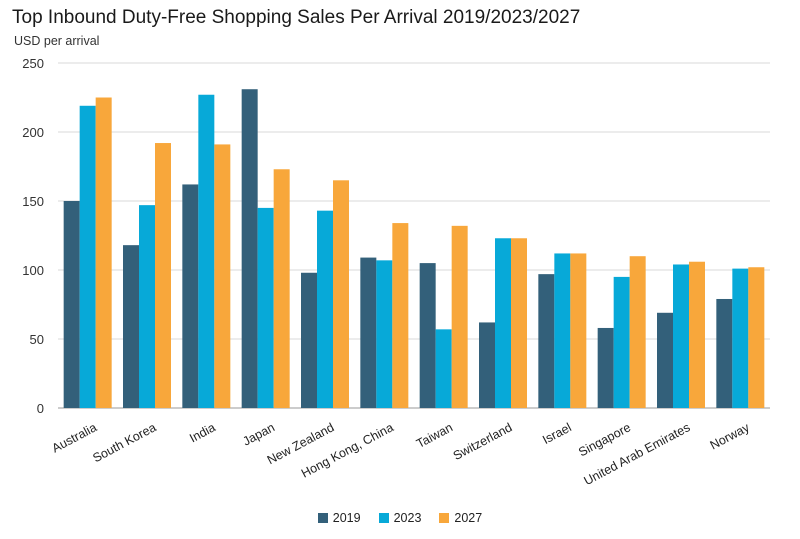 The width and height of the screenshot is (800, 539). What do you see at coordinates (75, 437) in the screenshot?
I see `x-tick-label: Australia` at bounding box center [75, 437].